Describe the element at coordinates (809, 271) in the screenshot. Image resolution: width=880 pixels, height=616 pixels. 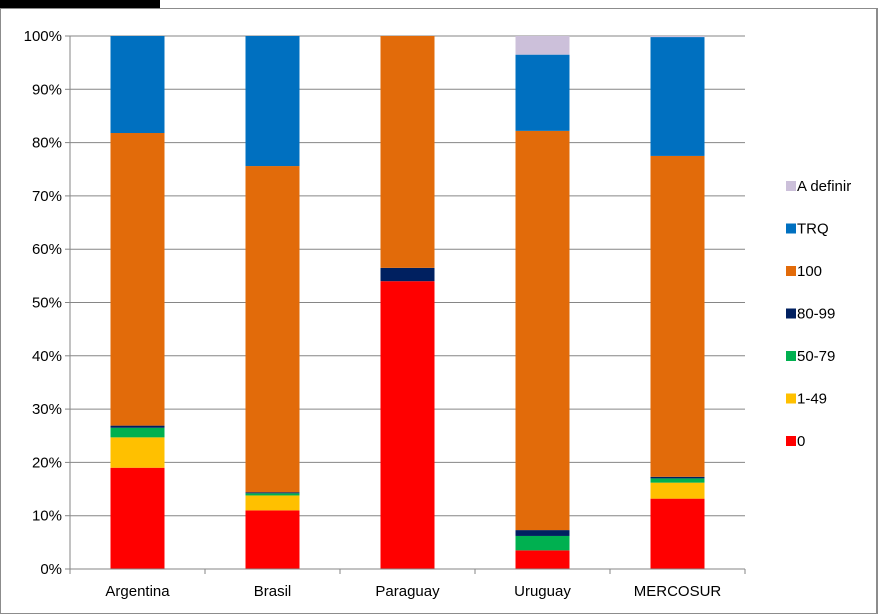
I see `legend-label: 100` at that location.